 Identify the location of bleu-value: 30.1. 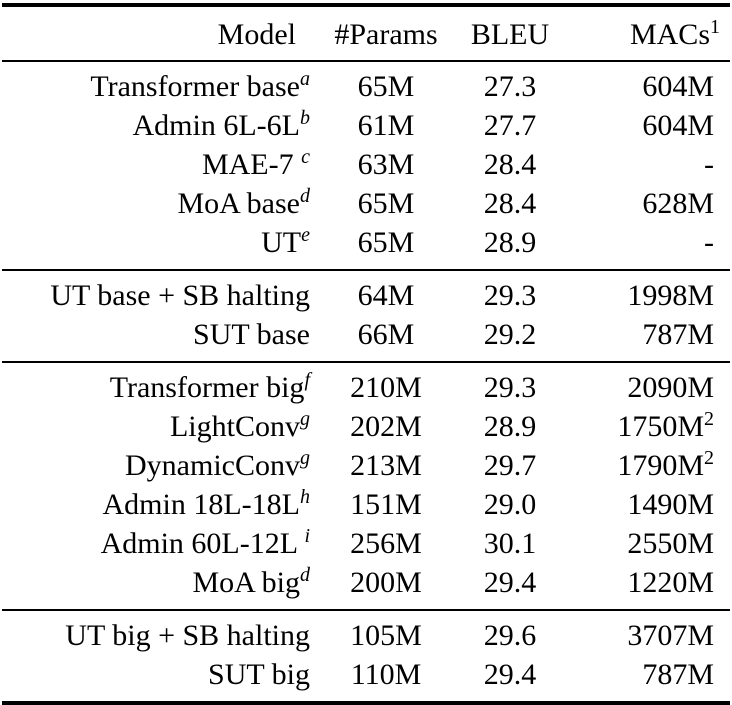
(510, 543).